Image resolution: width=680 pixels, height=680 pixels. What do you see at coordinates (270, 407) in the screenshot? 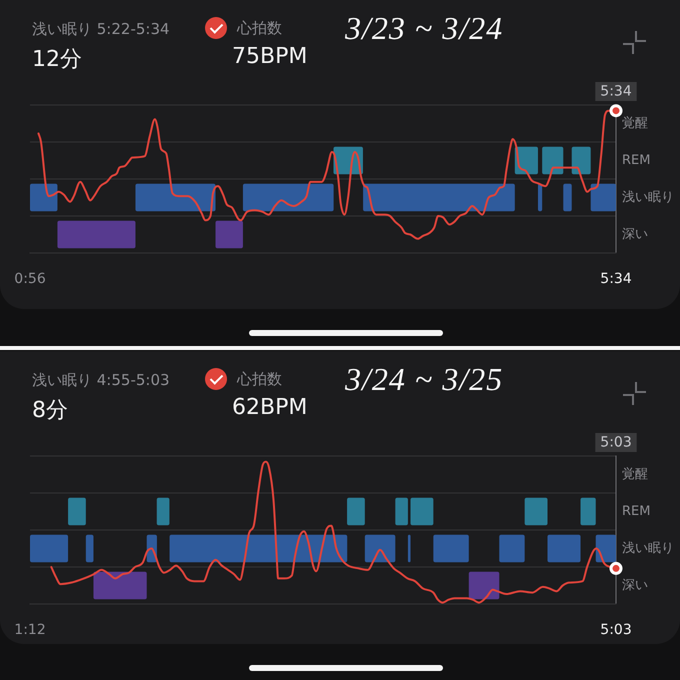
I see `text: 62BPM` at bounding box center [270, 407].